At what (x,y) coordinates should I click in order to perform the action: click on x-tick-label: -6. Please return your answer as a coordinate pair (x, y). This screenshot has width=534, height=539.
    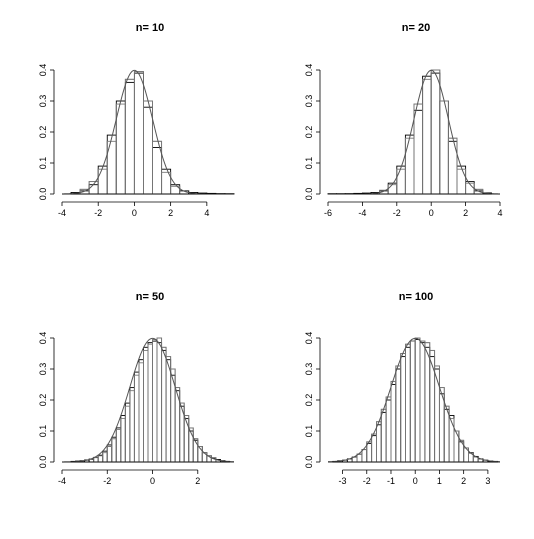
    Looking at the image, I should click on (328, 213).